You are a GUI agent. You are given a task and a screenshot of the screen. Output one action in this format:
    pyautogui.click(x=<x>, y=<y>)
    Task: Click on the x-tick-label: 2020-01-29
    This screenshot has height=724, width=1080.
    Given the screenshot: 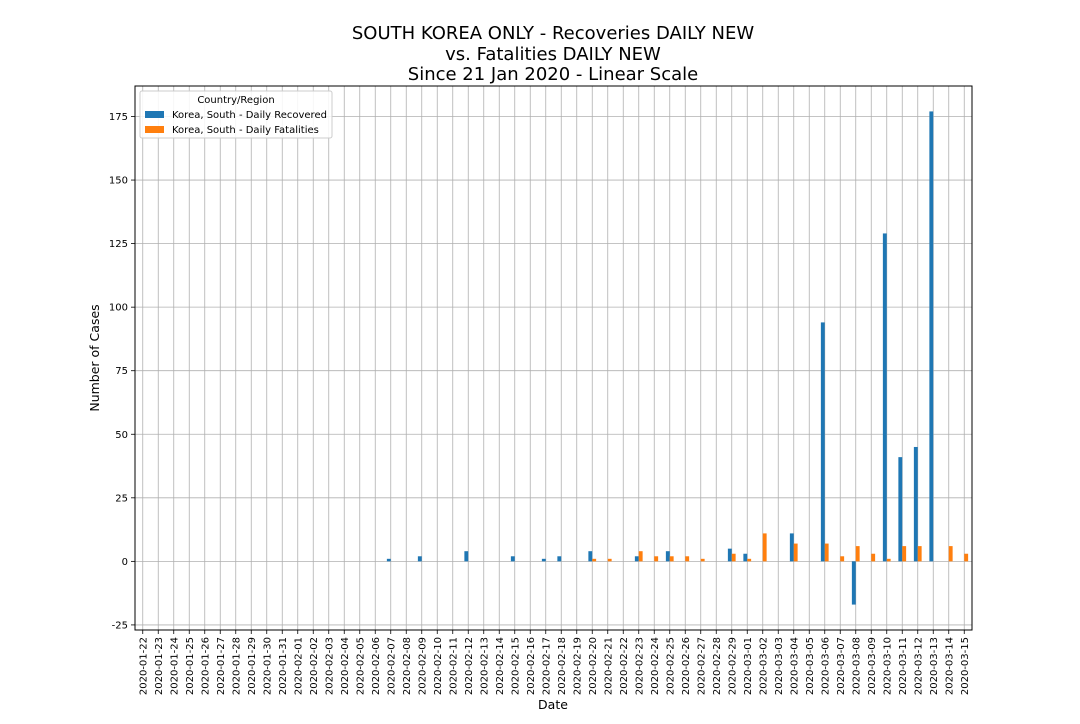 What is the action you would take?
    pyautogui.click(x=252, y=666)
    